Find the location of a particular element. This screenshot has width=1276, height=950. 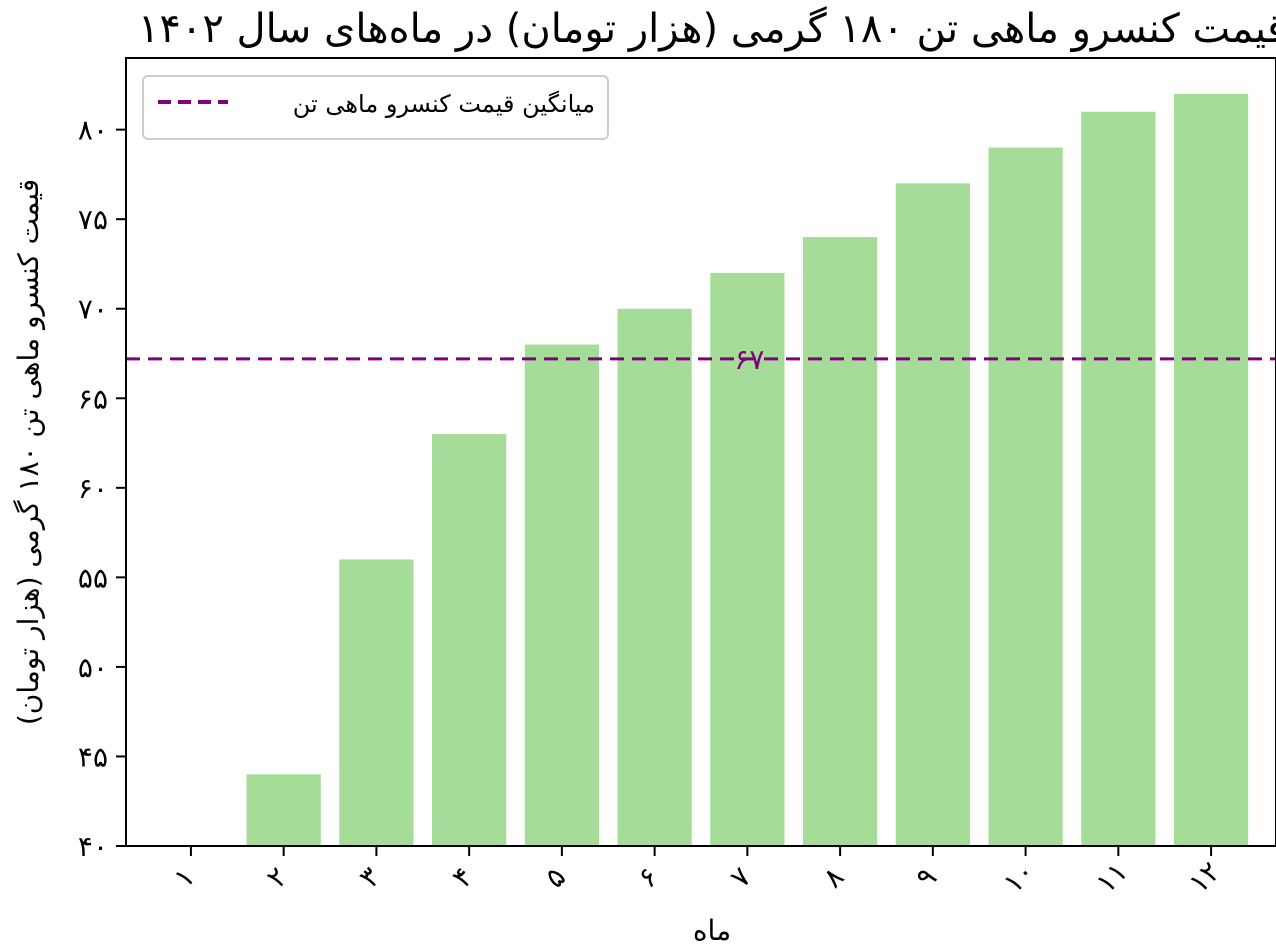

y-tick-label: ۴۰ is located at coordinates (93, 846).